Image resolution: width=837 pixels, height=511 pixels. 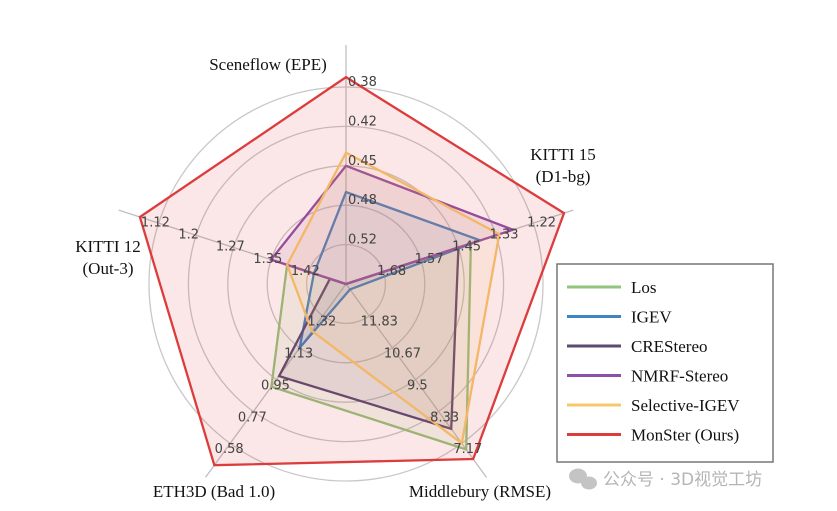 What do you see at coordinates (252, 417) in the screenshot?
I see `tick-label: 0.77` at bounding box center [252, 417].